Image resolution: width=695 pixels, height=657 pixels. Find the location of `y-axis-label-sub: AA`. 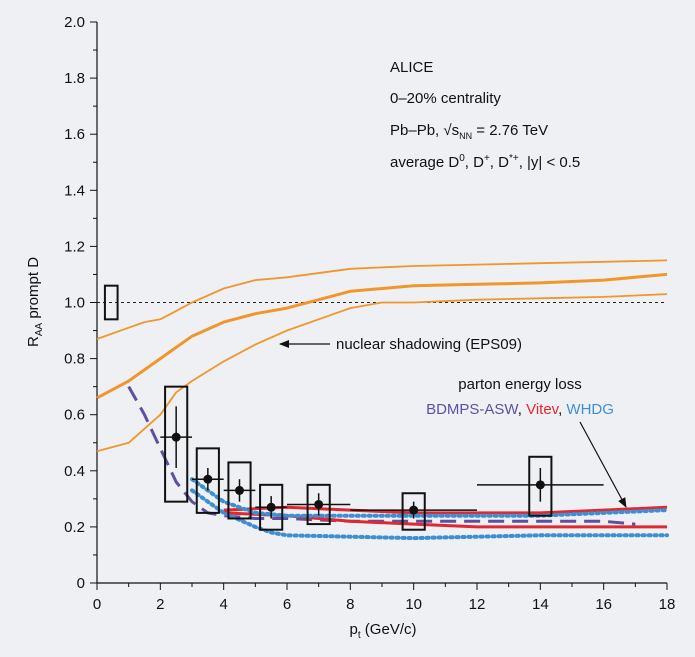

y-axis-label-sub: AA is located at coordinates (39, 330).